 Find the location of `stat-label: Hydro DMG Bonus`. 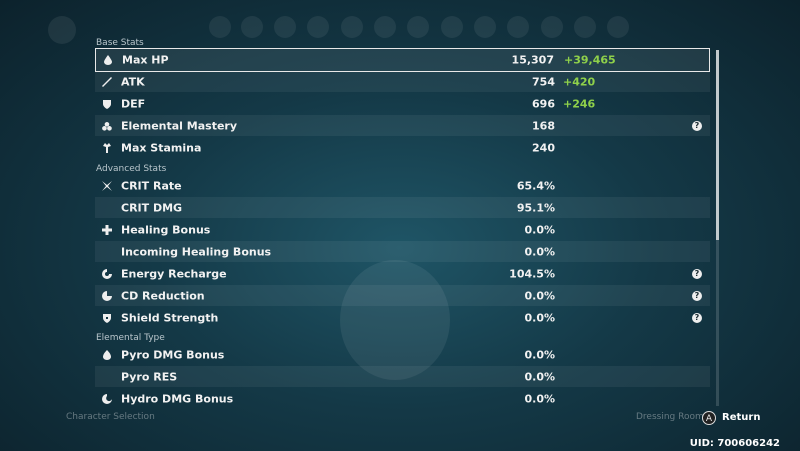

stat-label: Hydro DMG Bonus is located at coordinates (177, 398).